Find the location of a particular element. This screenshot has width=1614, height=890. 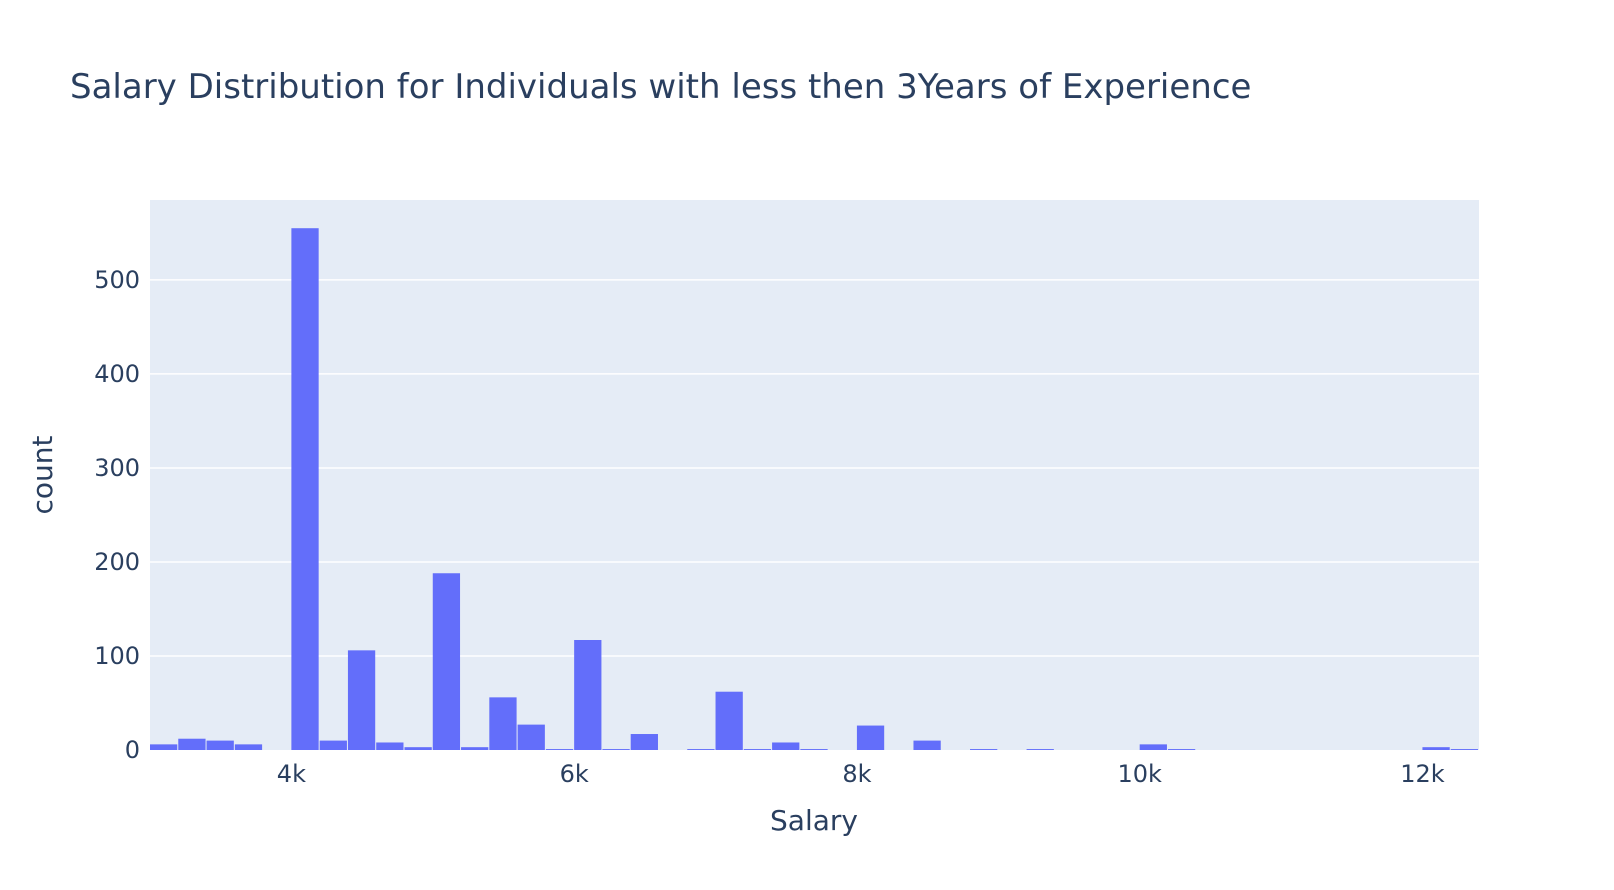

y-tick-label: 0 is located at coordinates (132, 750).